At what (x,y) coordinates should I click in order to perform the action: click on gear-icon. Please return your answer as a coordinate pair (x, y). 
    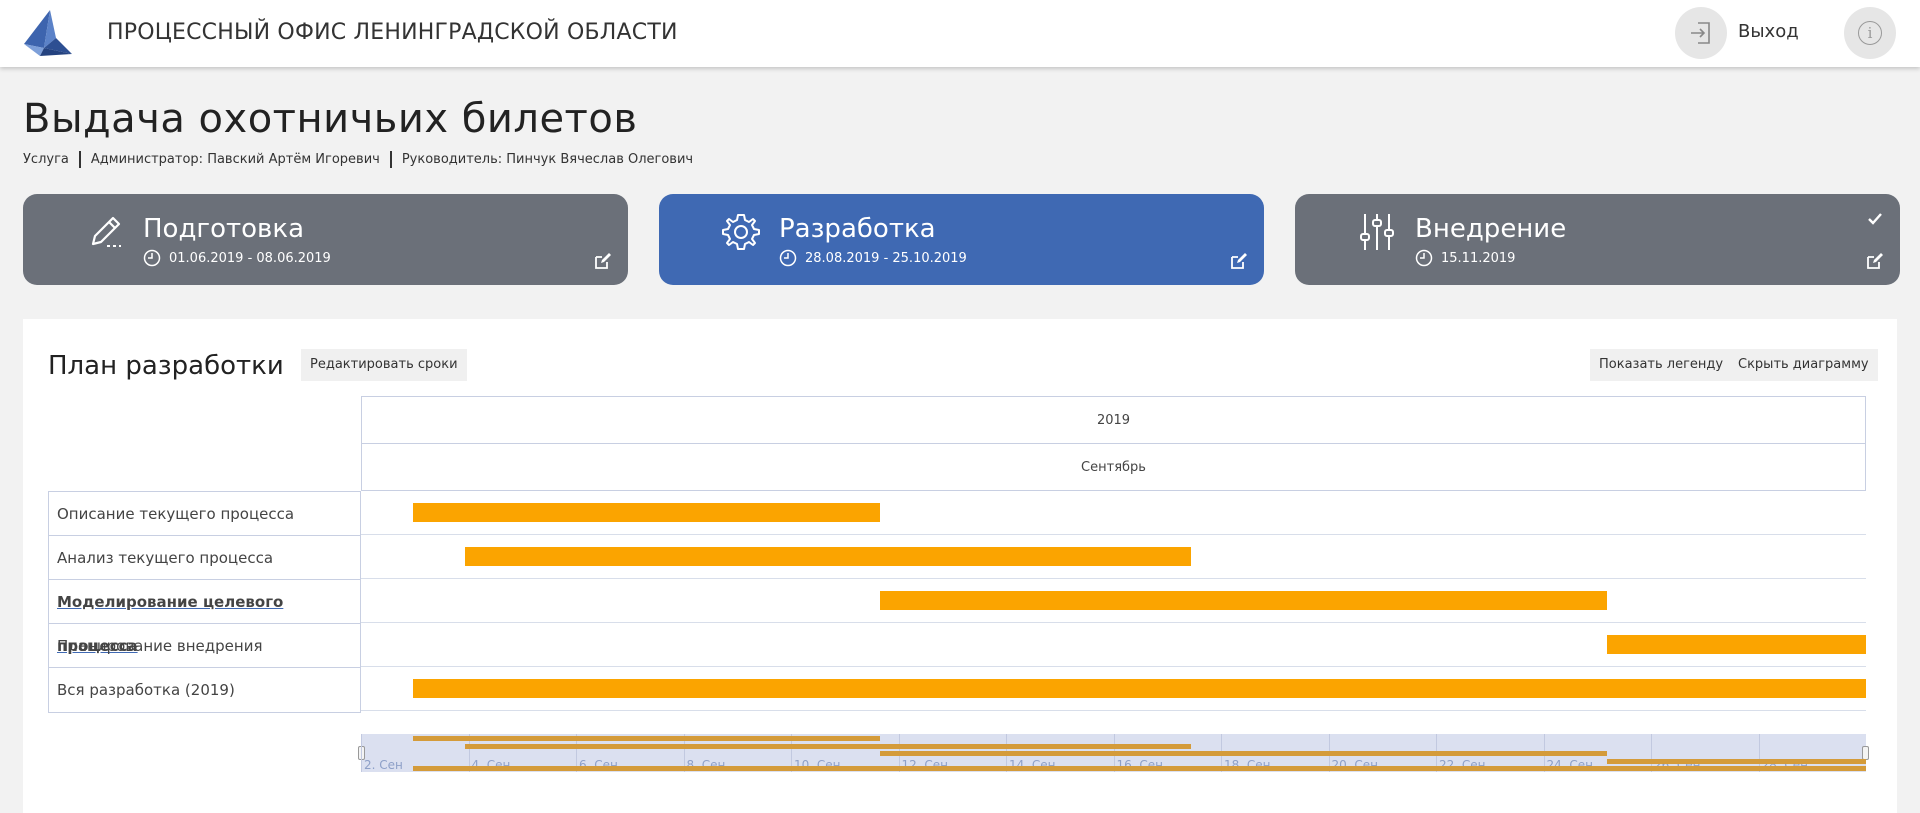
    Looking at the image, I should click on (741, 232).